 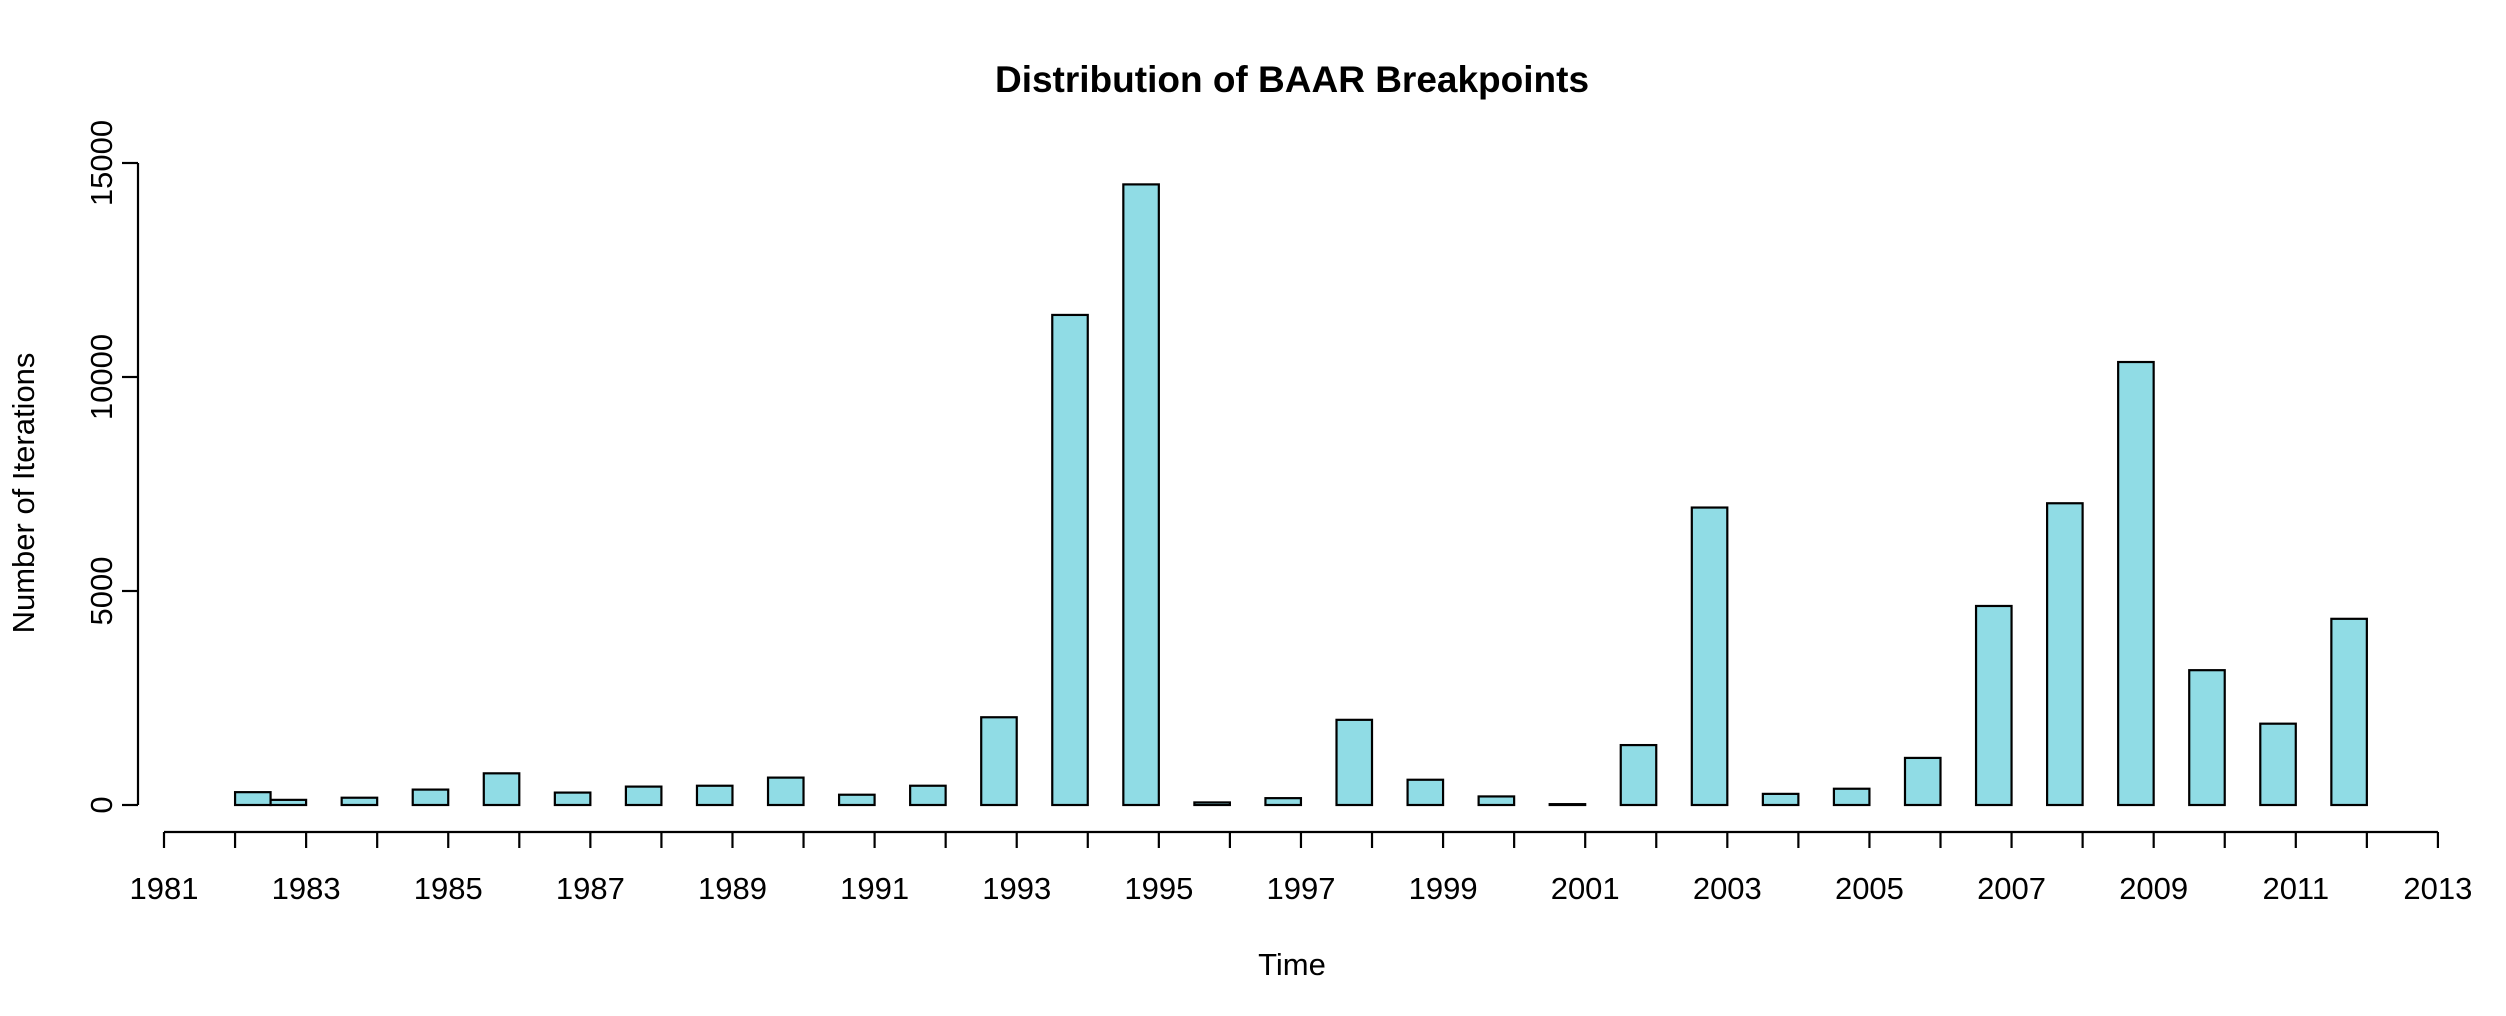 What do you see at coordinates (2437, 888) in the screenshot?
I see `x-tick-label: 2013` at bounding box center [2437, 888].